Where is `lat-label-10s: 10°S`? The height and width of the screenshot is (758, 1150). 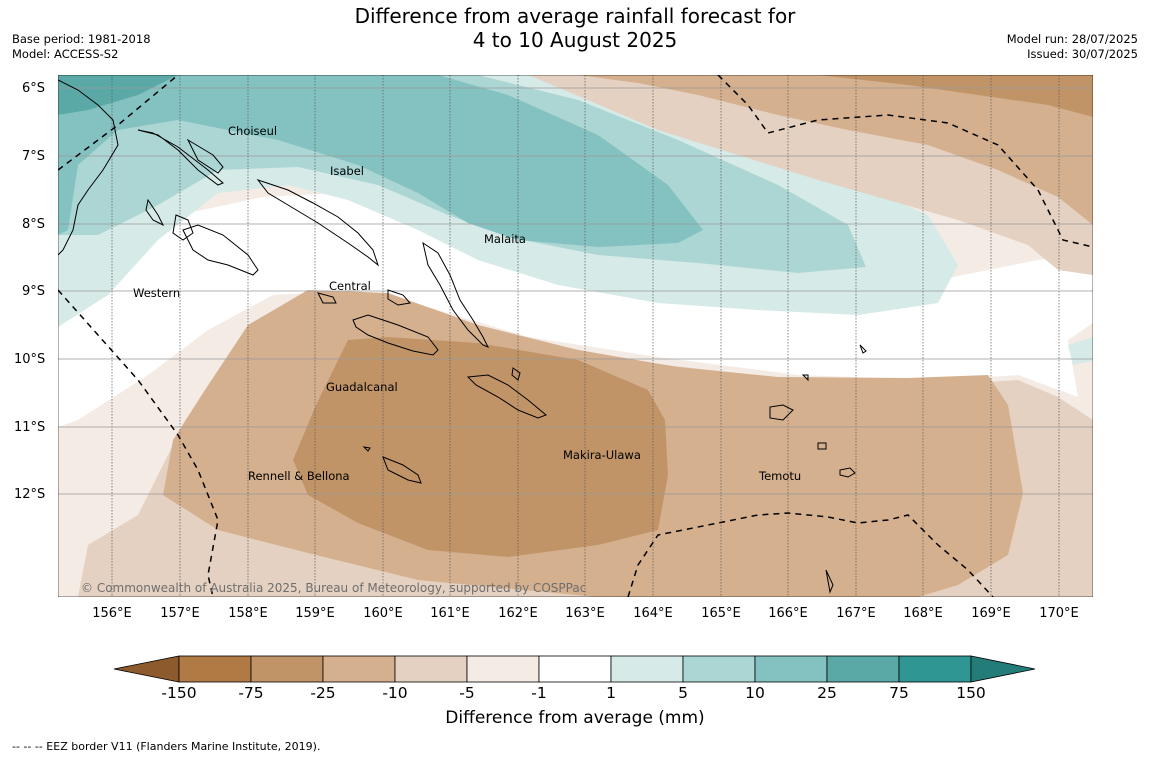
lat-label-10s: 10°S is located at coordinates (30, 359).